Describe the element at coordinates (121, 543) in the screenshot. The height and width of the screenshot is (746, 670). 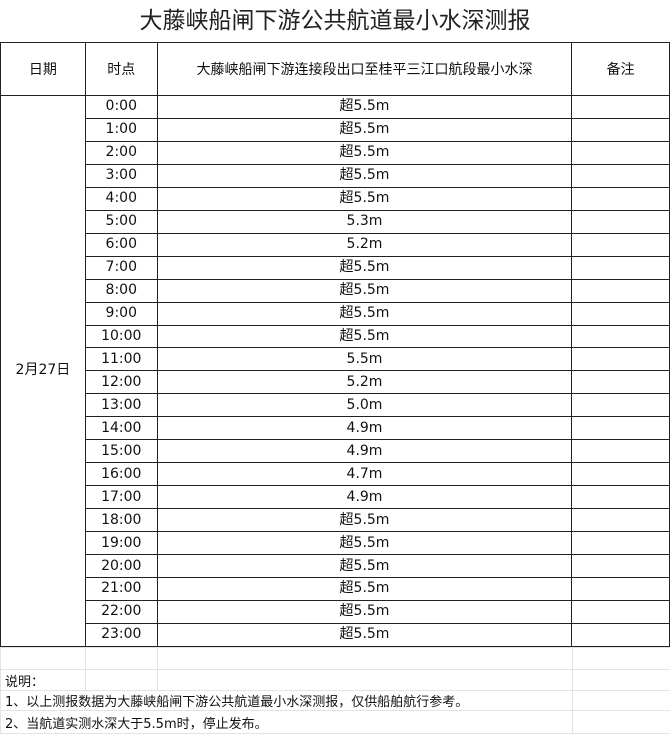
I see `time-cell: 19:00` at that location.